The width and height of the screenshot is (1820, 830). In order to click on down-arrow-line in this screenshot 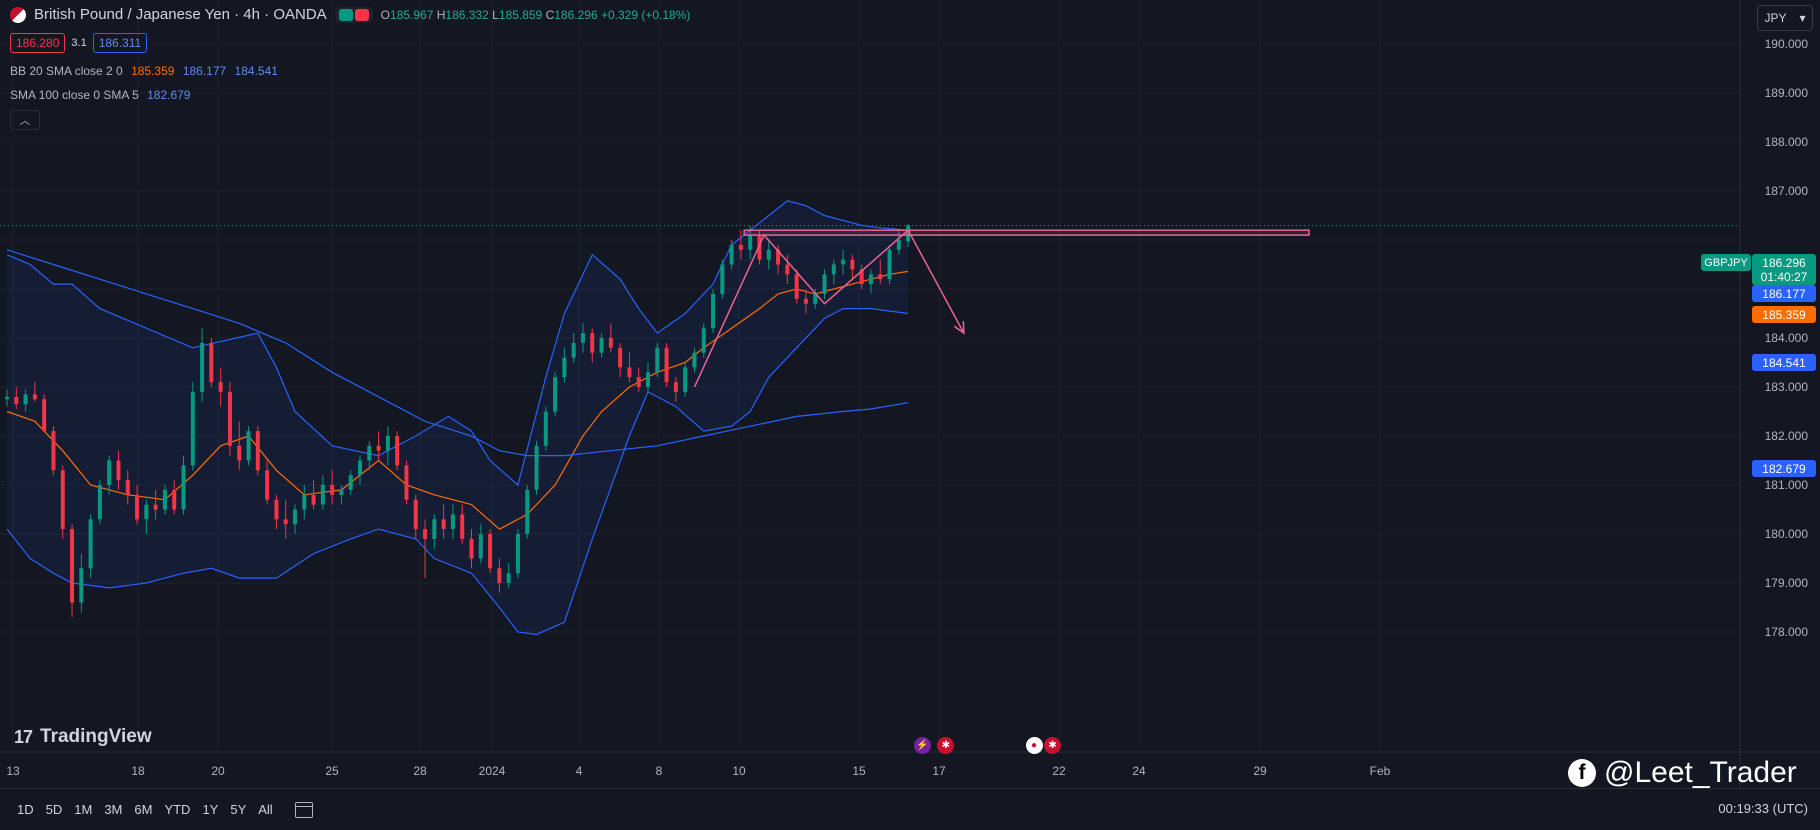, I will do `click(936, 281)`.